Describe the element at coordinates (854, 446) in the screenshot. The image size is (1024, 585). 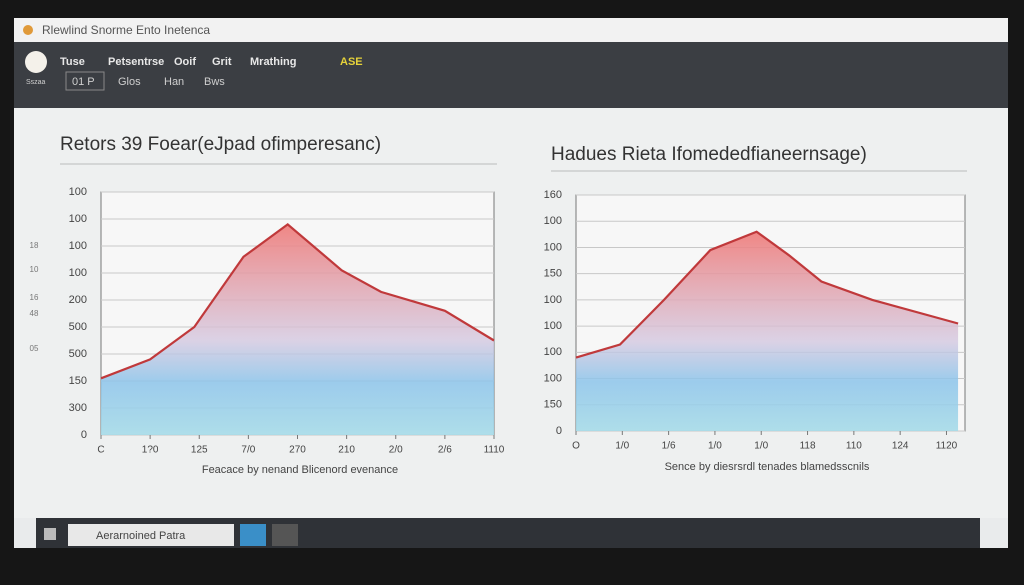
I see `x-tick-label: 110` at that location.